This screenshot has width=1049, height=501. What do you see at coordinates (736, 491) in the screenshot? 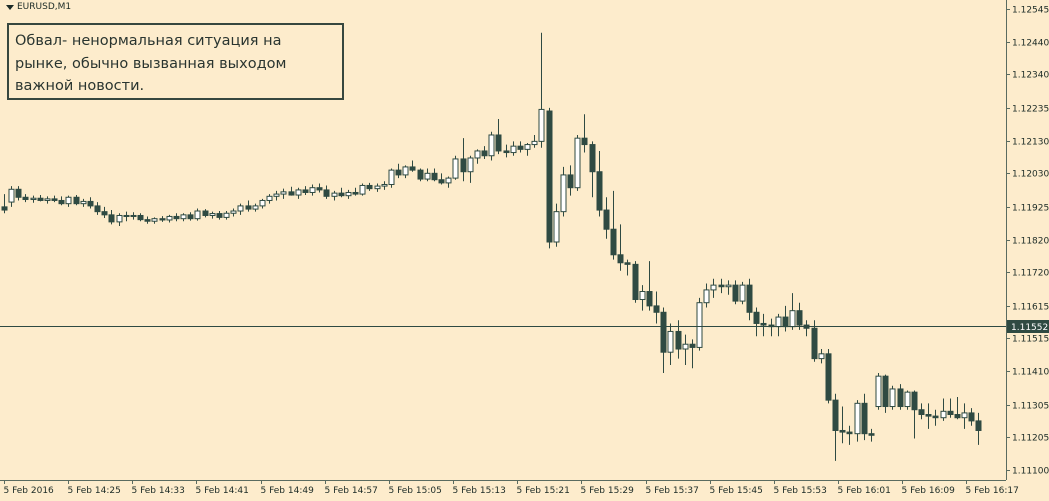
I see `time-tick-label: 5 Feb 15:45` at bounding box center [736, 491].